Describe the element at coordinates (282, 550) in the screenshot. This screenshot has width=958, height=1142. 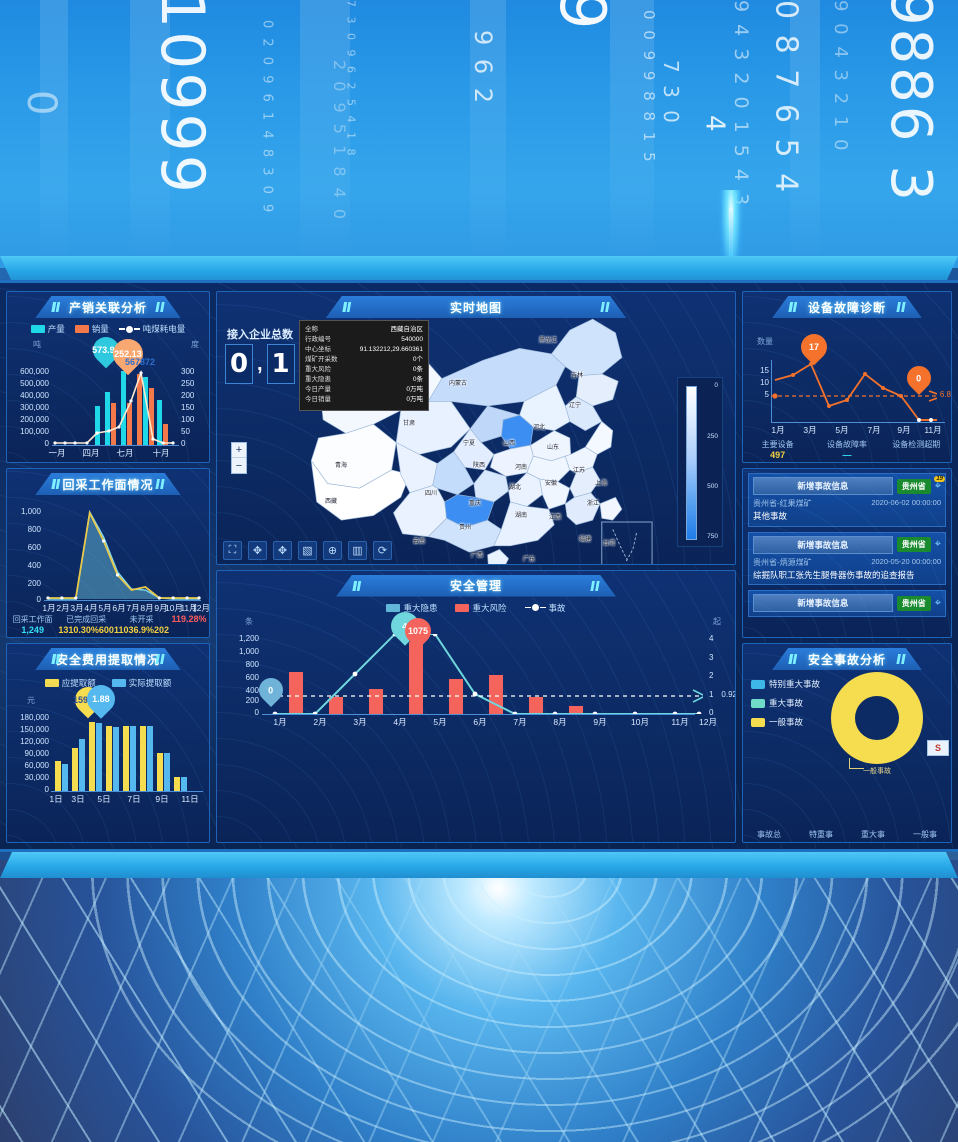
I see `collapse-icon: ✥` at that location.